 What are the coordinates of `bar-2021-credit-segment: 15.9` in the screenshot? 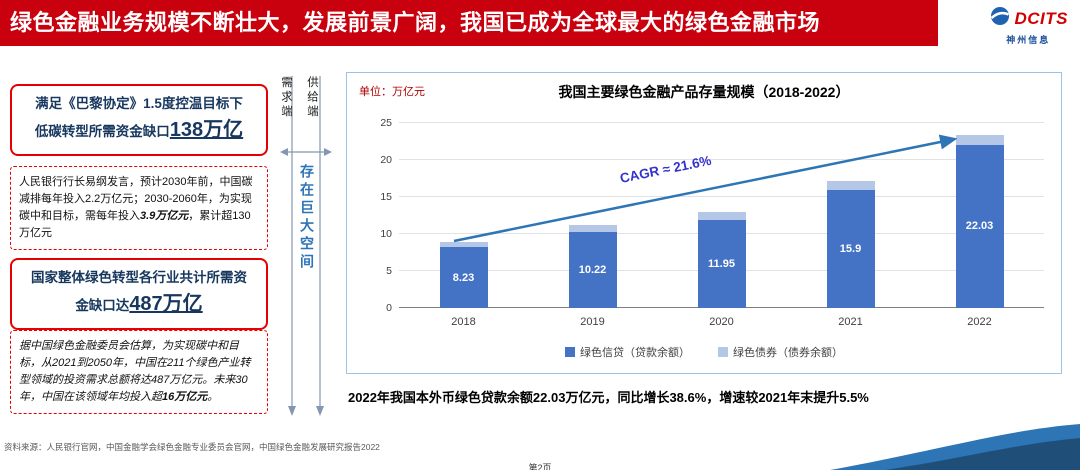 It's located at (850, 249).